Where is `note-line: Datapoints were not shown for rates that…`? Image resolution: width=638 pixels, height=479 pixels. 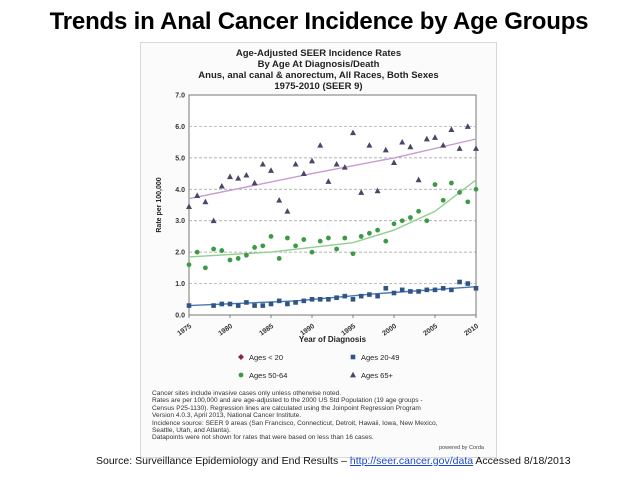
note-line: Datapoints were not shown for rates that… is located at coordinates (263, 438).